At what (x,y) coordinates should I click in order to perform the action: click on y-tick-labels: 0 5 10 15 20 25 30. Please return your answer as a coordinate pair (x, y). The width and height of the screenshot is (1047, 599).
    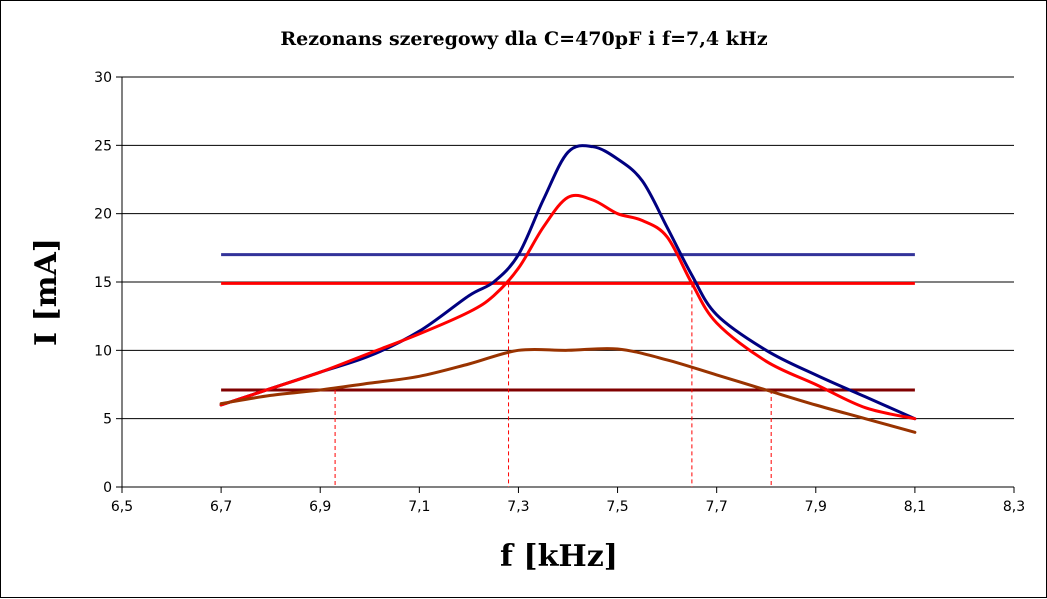
    Looking at the image, I should click on (103, 283).